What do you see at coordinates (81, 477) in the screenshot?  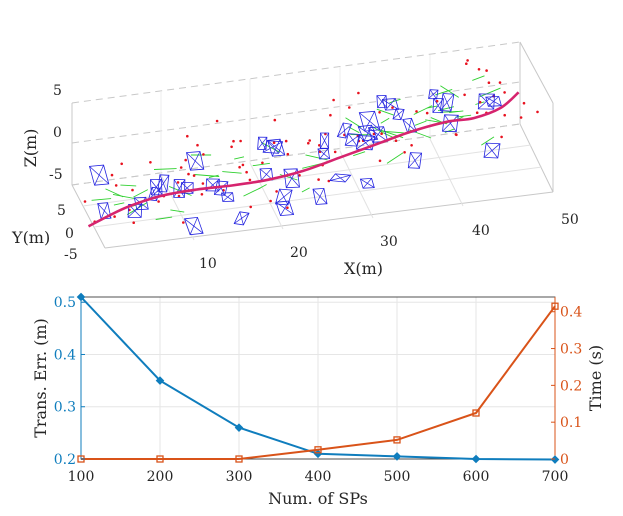 I see `x-tick-label: 100` at bounding box center [81, 477].